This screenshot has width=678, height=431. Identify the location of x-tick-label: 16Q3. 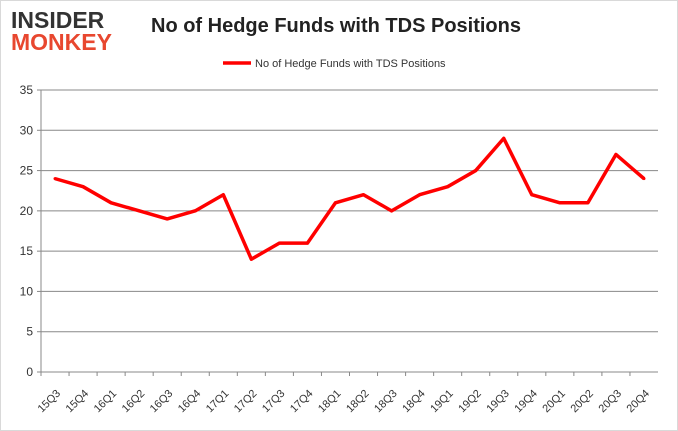
(162, 402).